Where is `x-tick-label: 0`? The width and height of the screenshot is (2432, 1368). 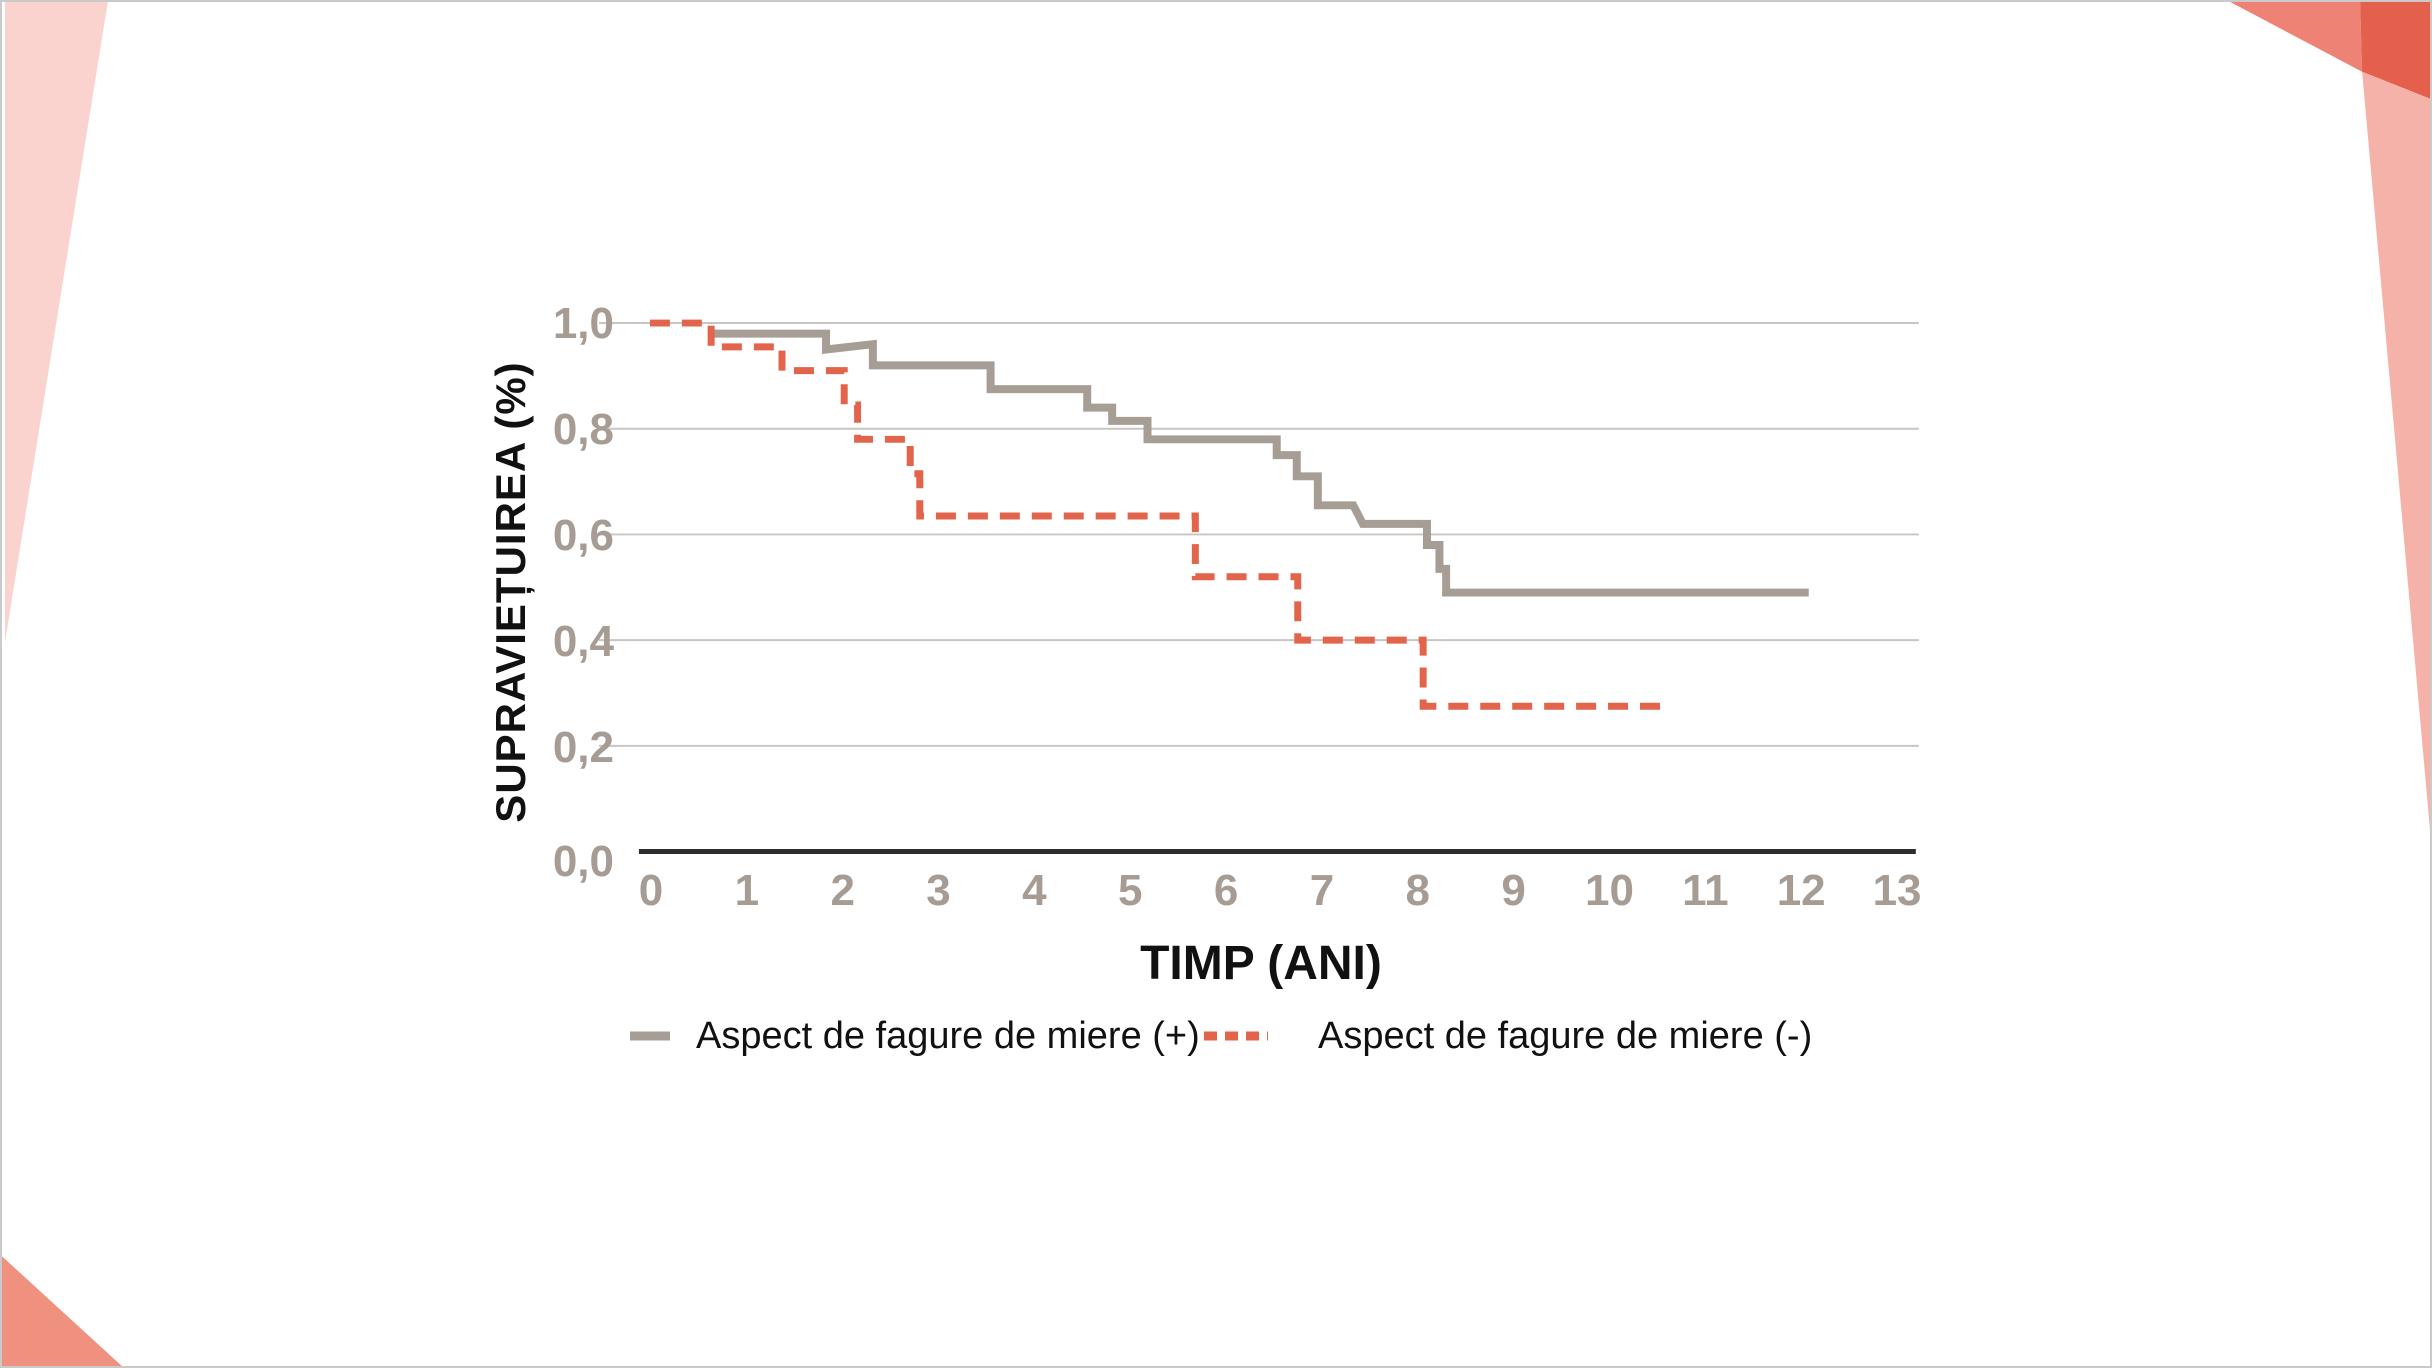 x-tick-label: 0 is located at coordinates (651, 890).